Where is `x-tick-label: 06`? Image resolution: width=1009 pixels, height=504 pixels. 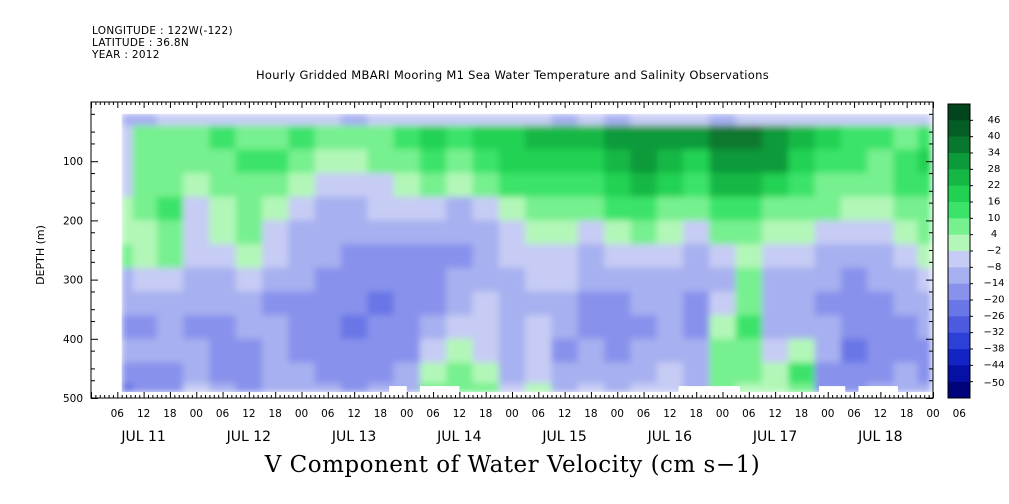
x-tick-label: 06 is located at coordinates (539, 414).